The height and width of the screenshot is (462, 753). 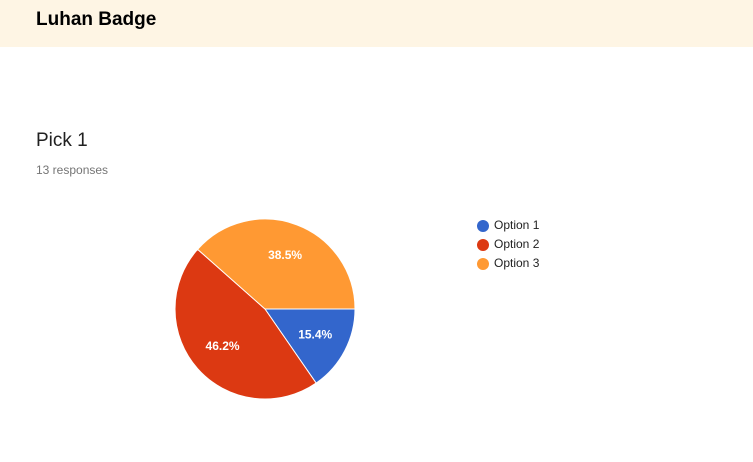 I want to click on header-title: Luhan Badge, so click(x=96, y=19).